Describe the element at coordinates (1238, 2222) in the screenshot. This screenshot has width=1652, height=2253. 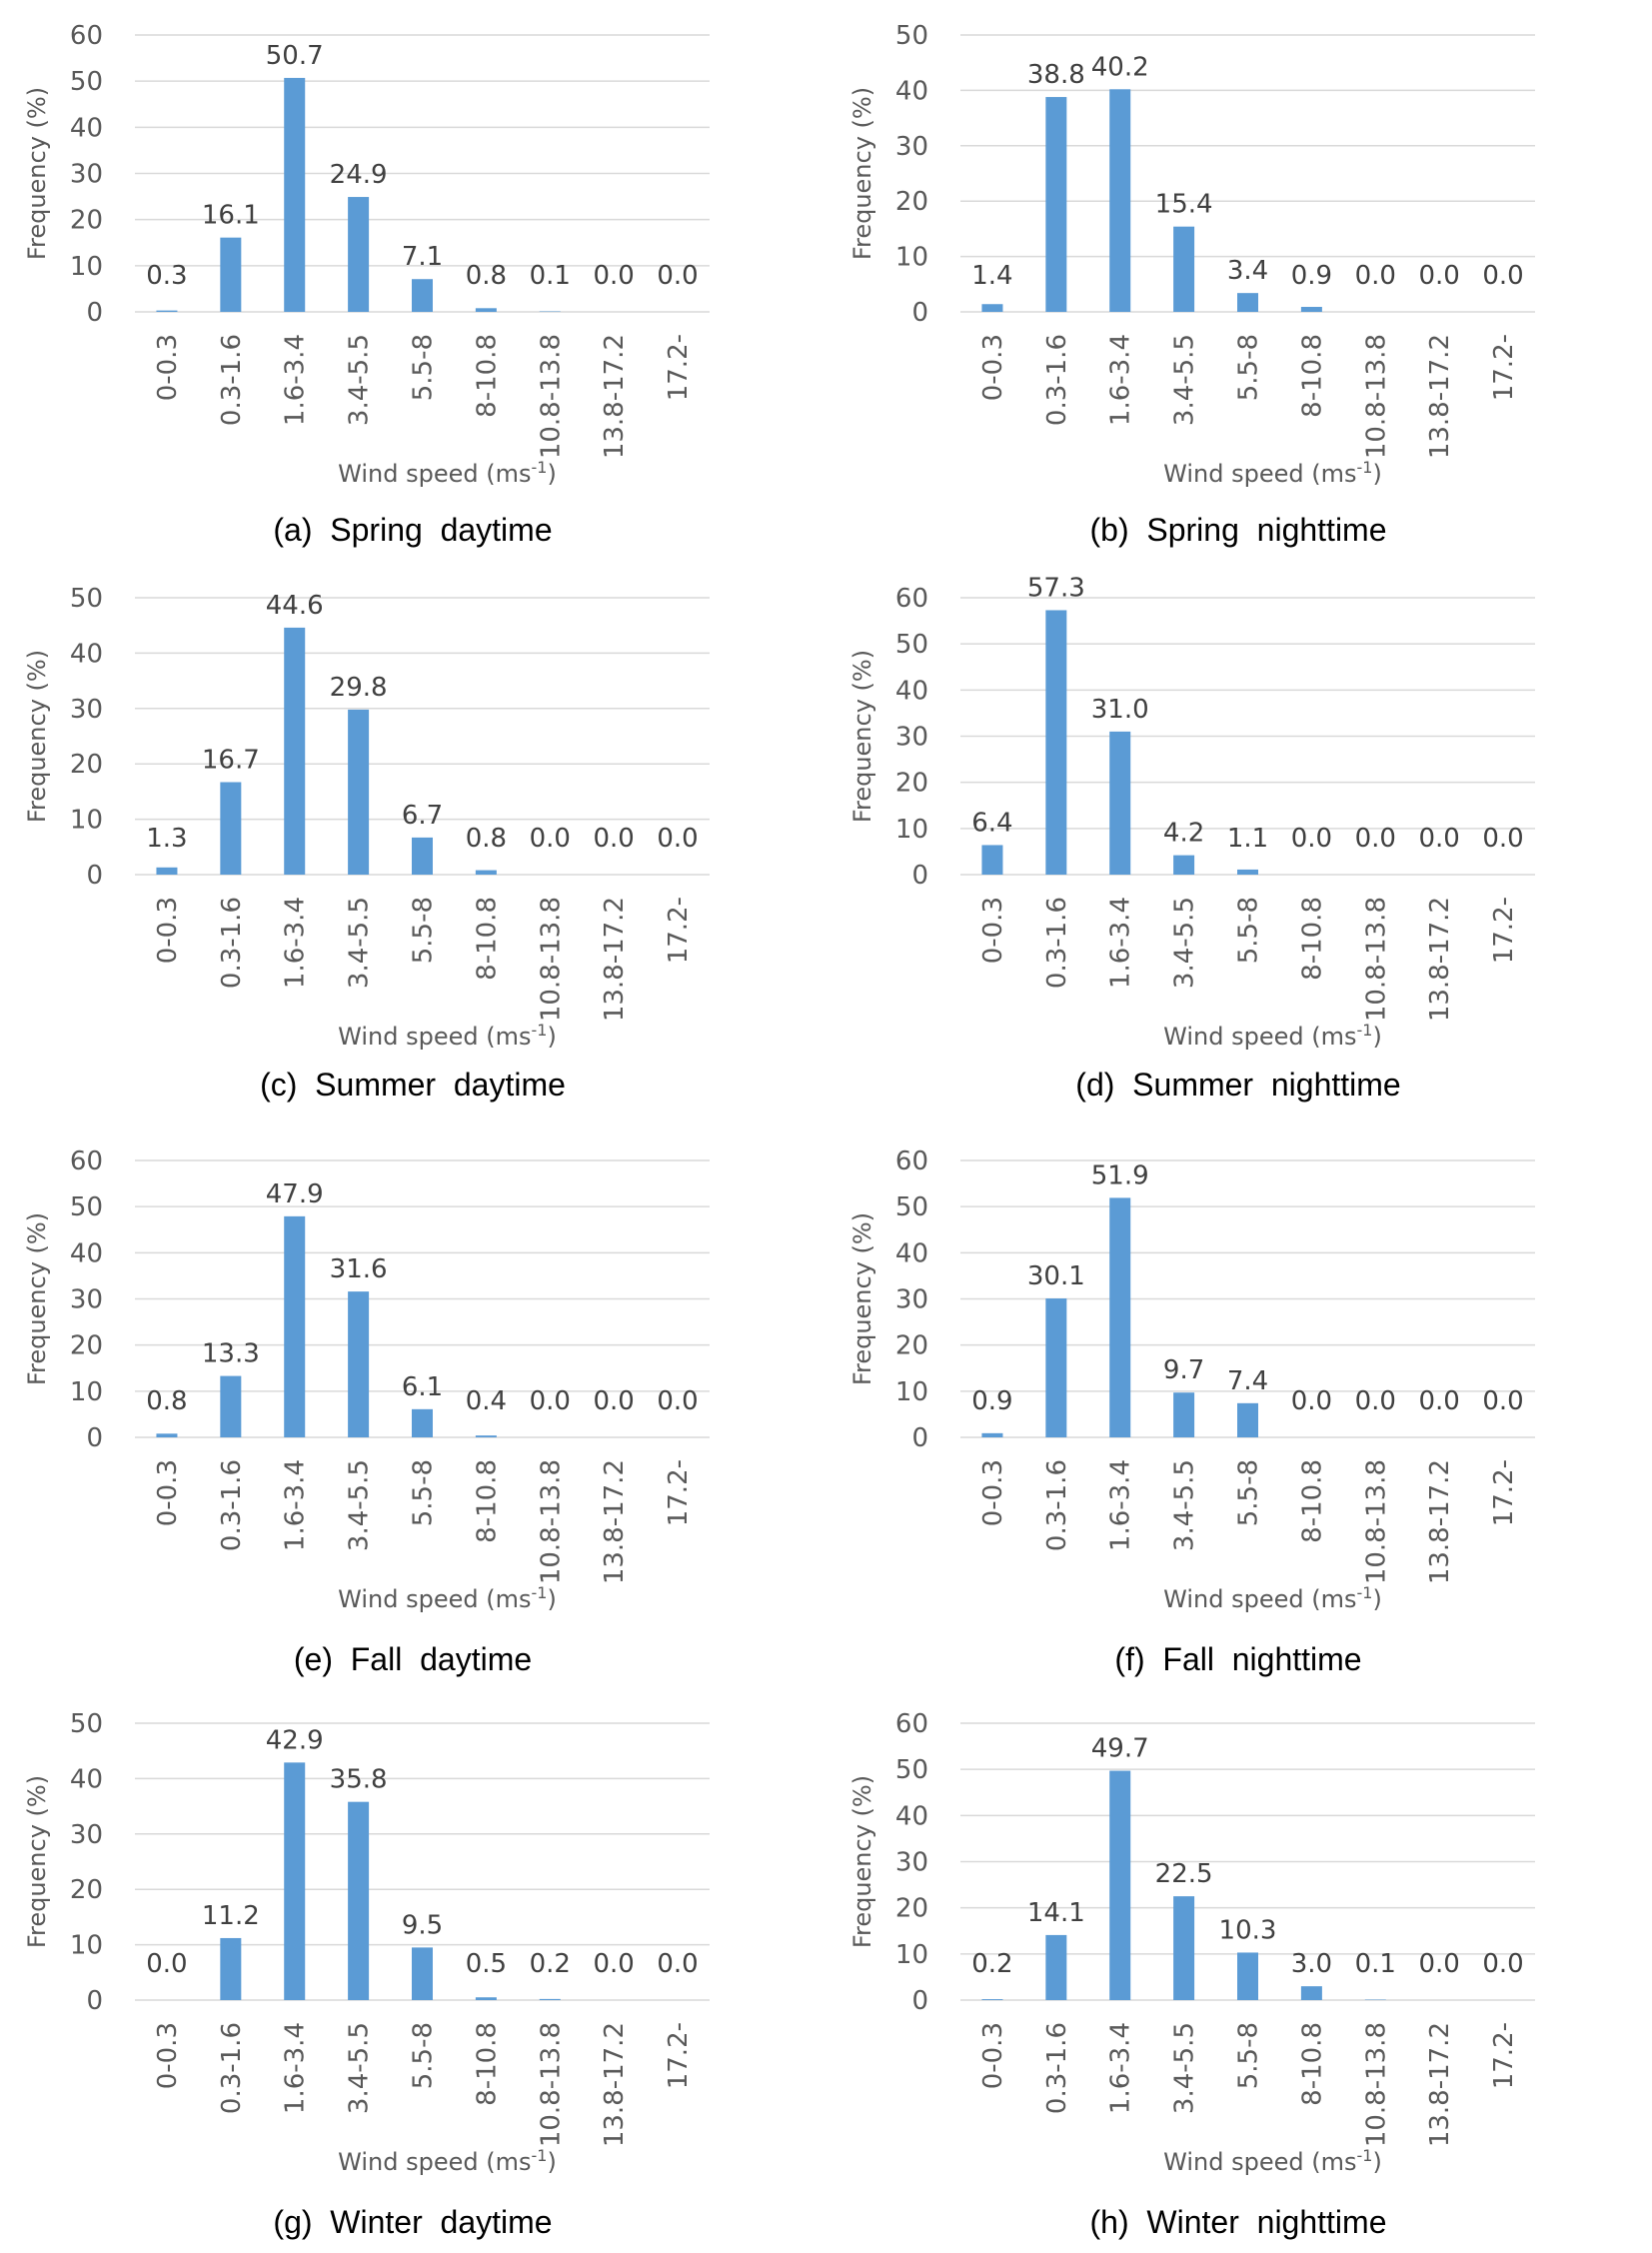
I see `chart-h-caption: (h) Winter nighttime` at that location.